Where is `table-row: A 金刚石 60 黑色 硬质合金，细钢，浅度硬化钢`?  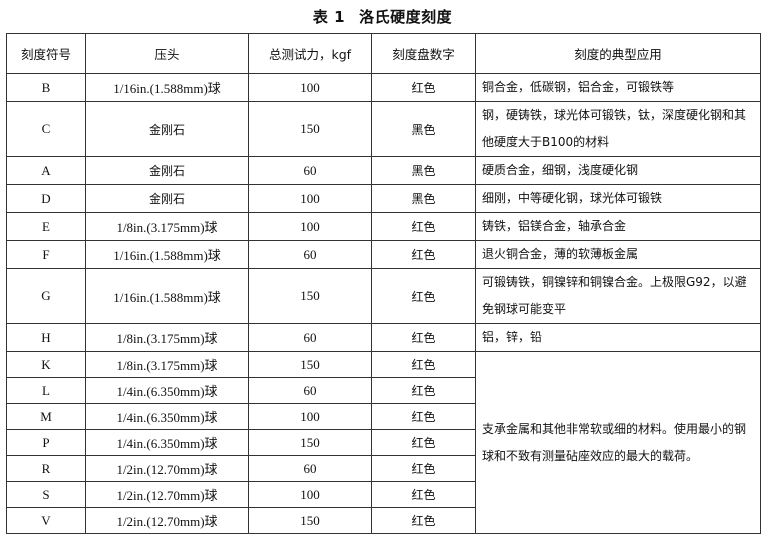 table-row: A 金刚石 60 黑色 硬质合金，细钢，浅度硬化钢 is located at coordinates (383, 170).